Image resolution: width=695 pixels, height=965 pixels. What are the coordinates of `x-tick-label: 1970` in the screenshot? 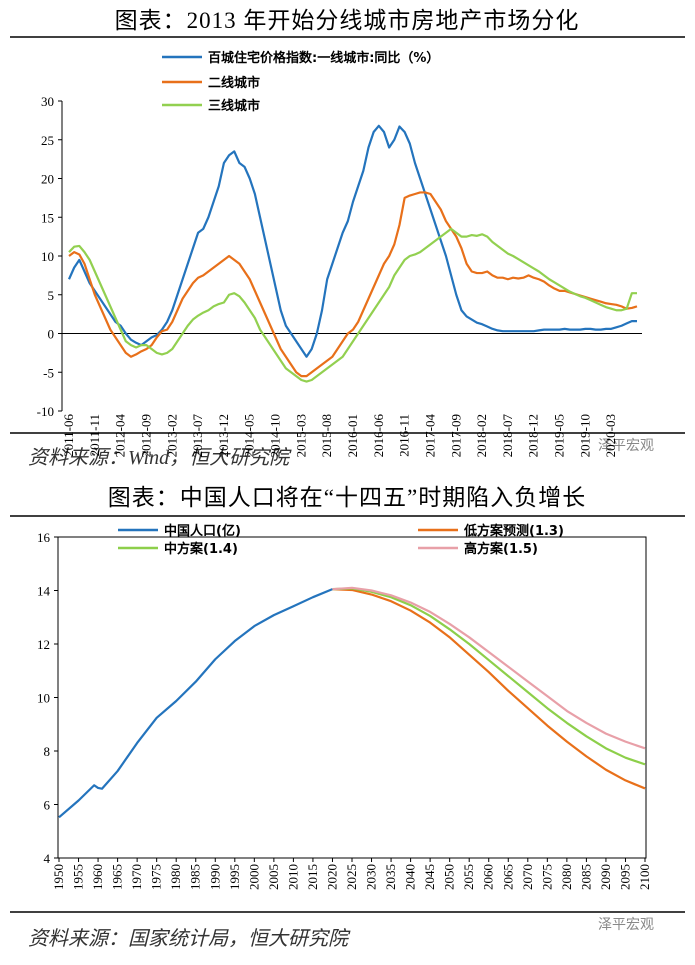 It's located at (136, 877).